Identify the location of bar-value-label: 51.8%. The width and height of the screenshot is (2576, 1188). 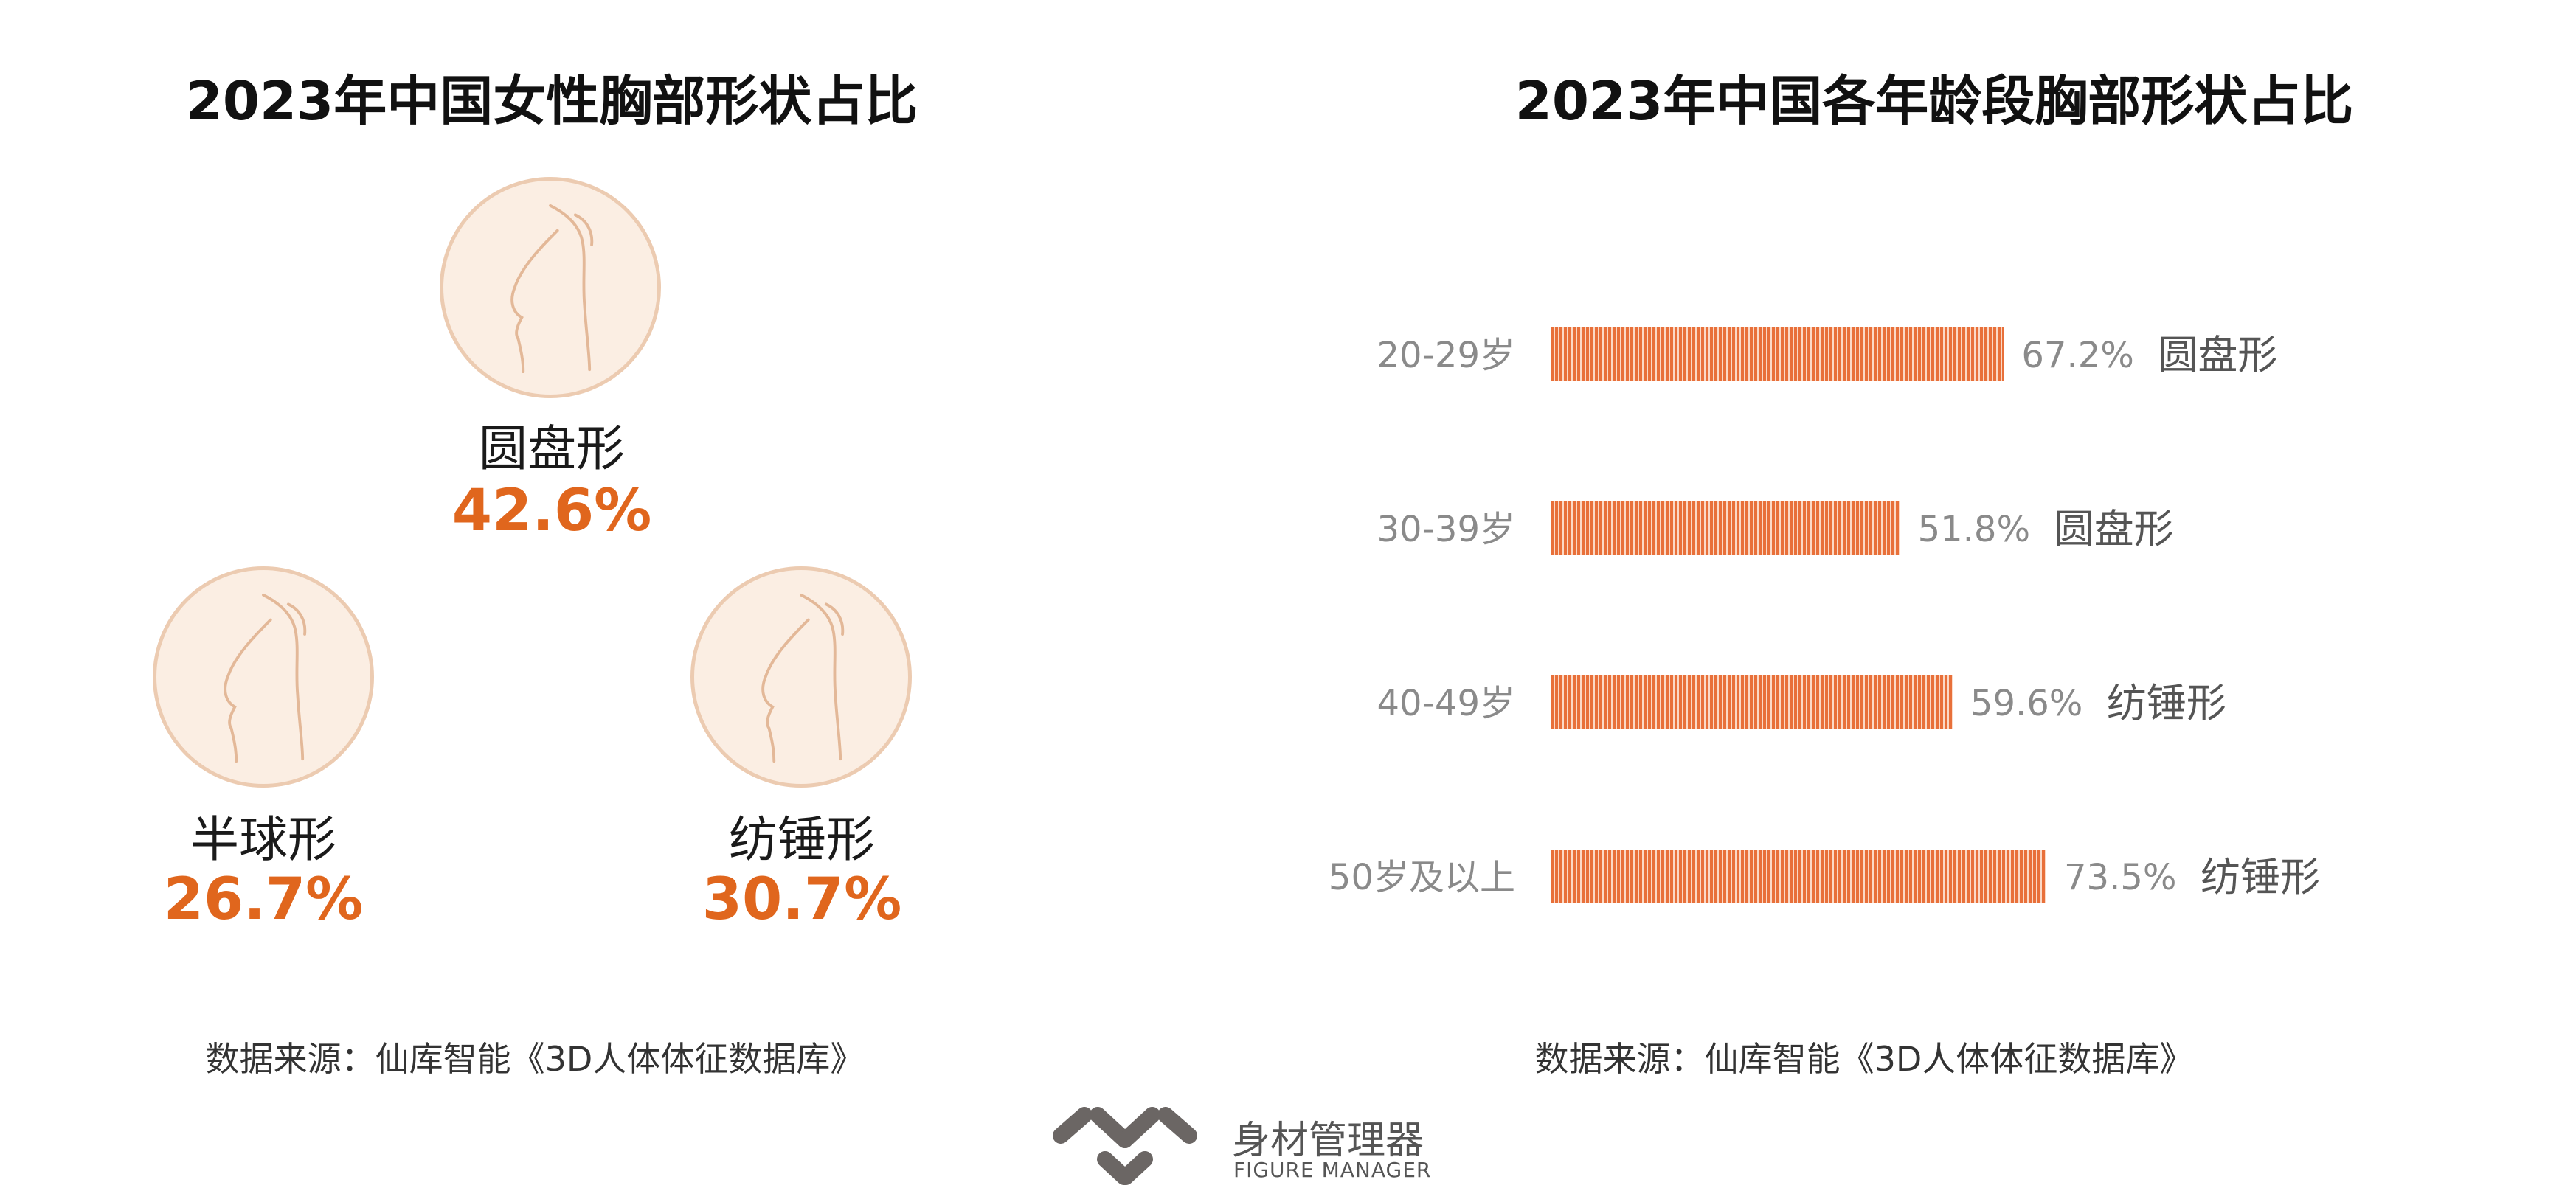
(1974, 529).